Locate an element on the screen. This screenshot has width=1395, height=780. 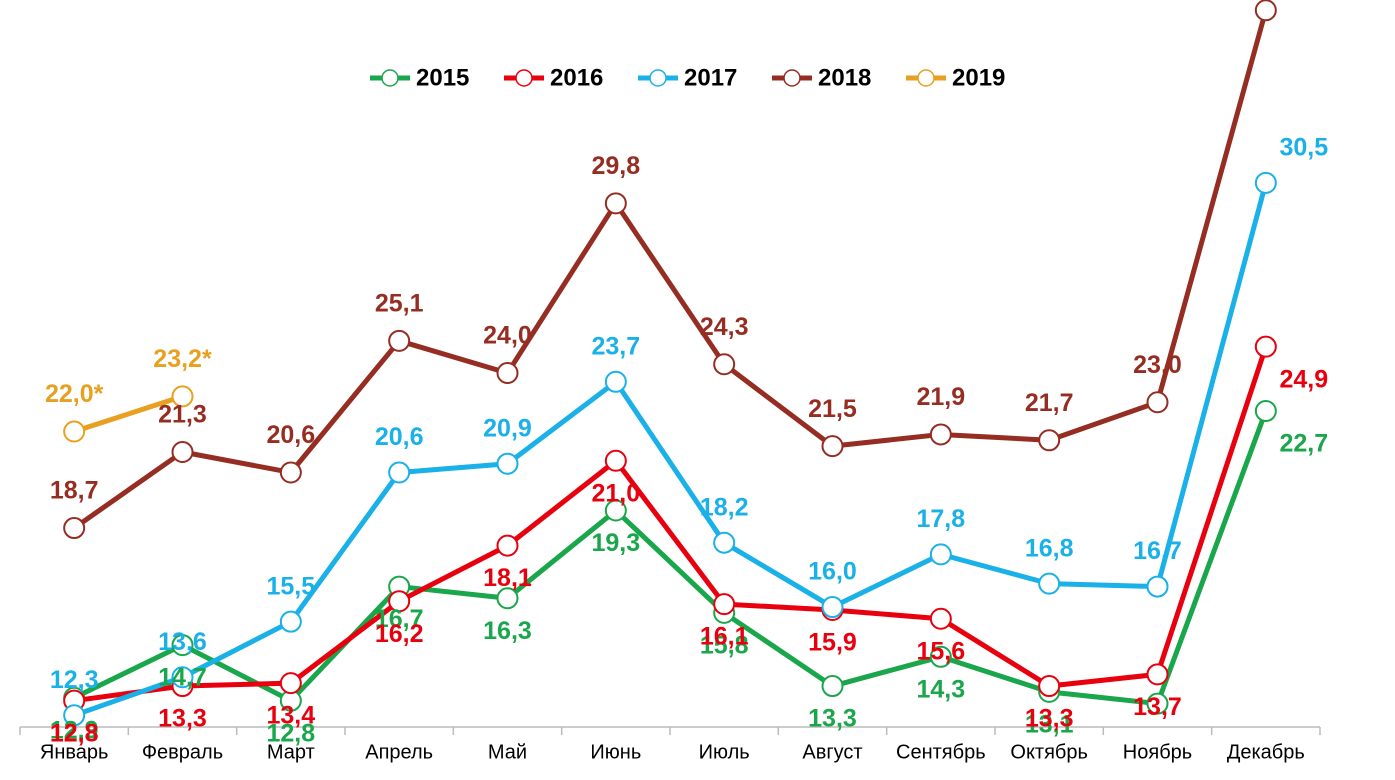
data-label: 20,9 is located at coordinates (507, 428).